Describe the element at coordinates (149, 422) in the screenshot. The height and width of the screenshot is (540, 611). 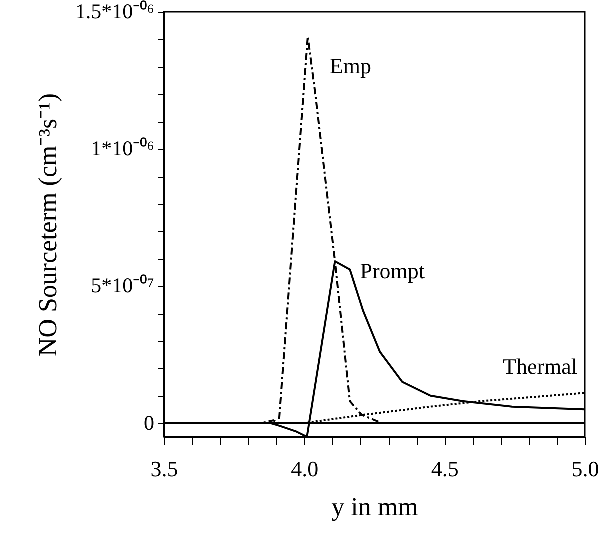
I see `y-tick-label: 0` at that location.